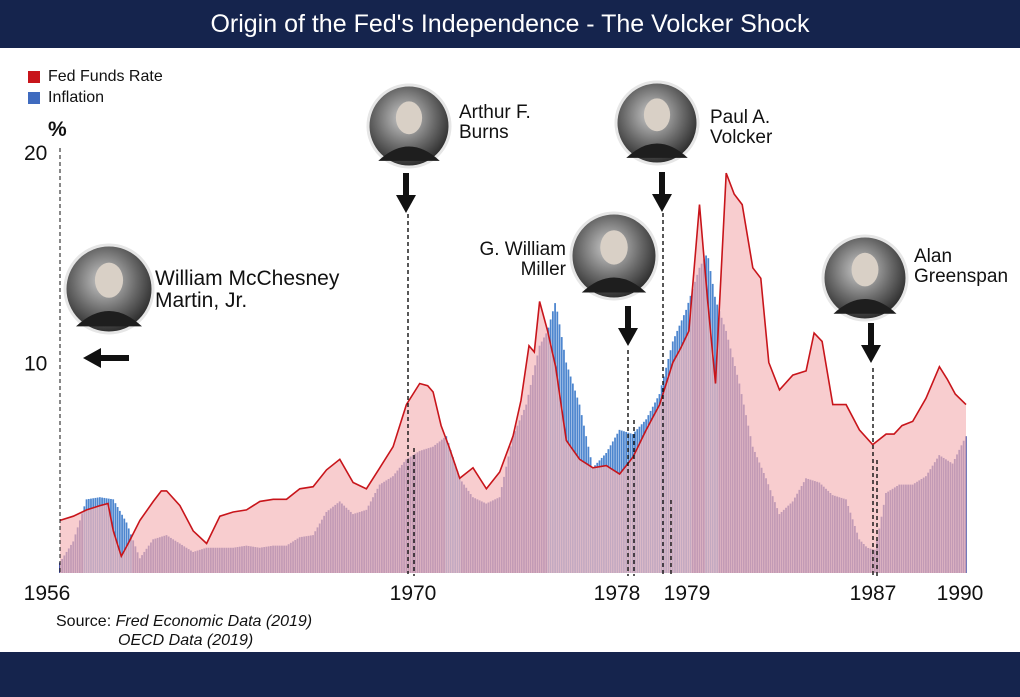 This screenshot has height=697, width=1020. Describe the element at coordinates (35, 364) in the screenshot. I see `y-tick-label: 10` at that location.